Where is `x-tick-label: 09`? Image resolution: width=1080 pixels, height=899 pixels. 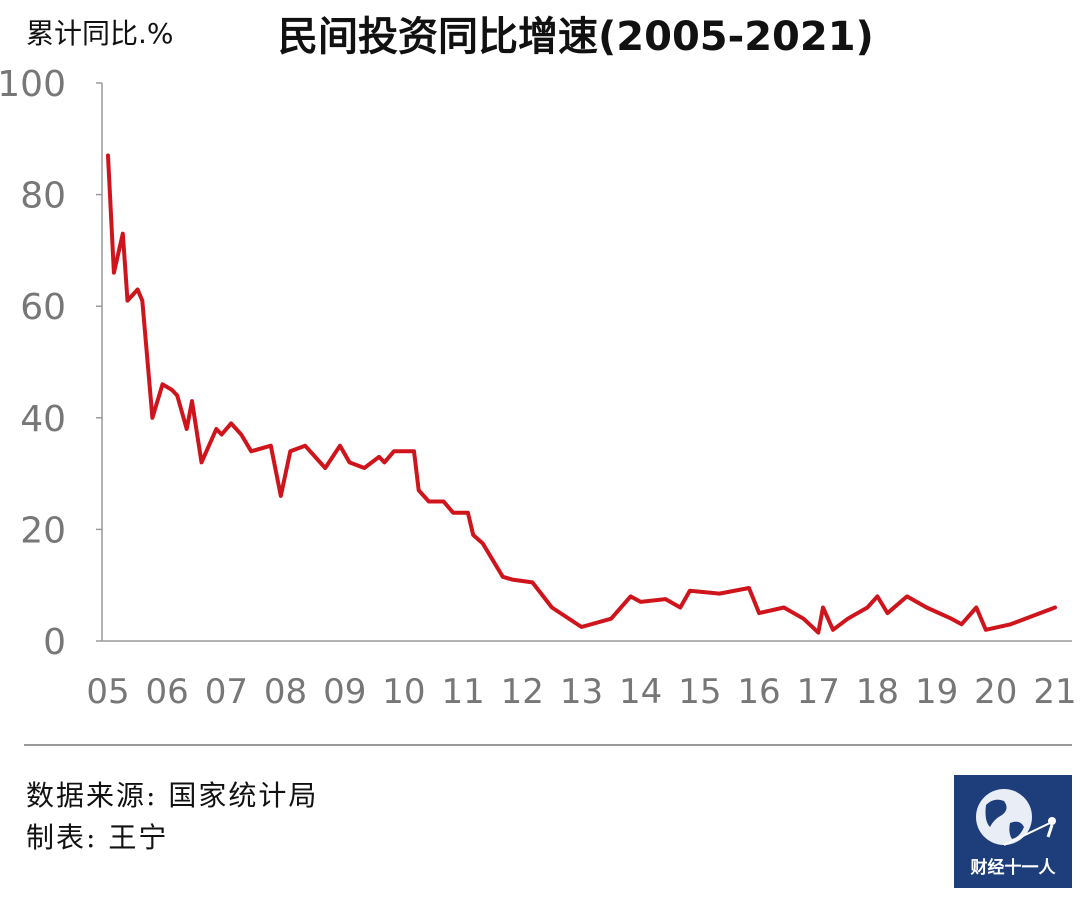 x-tick-label: 09 is located at coordinates (344, 692).